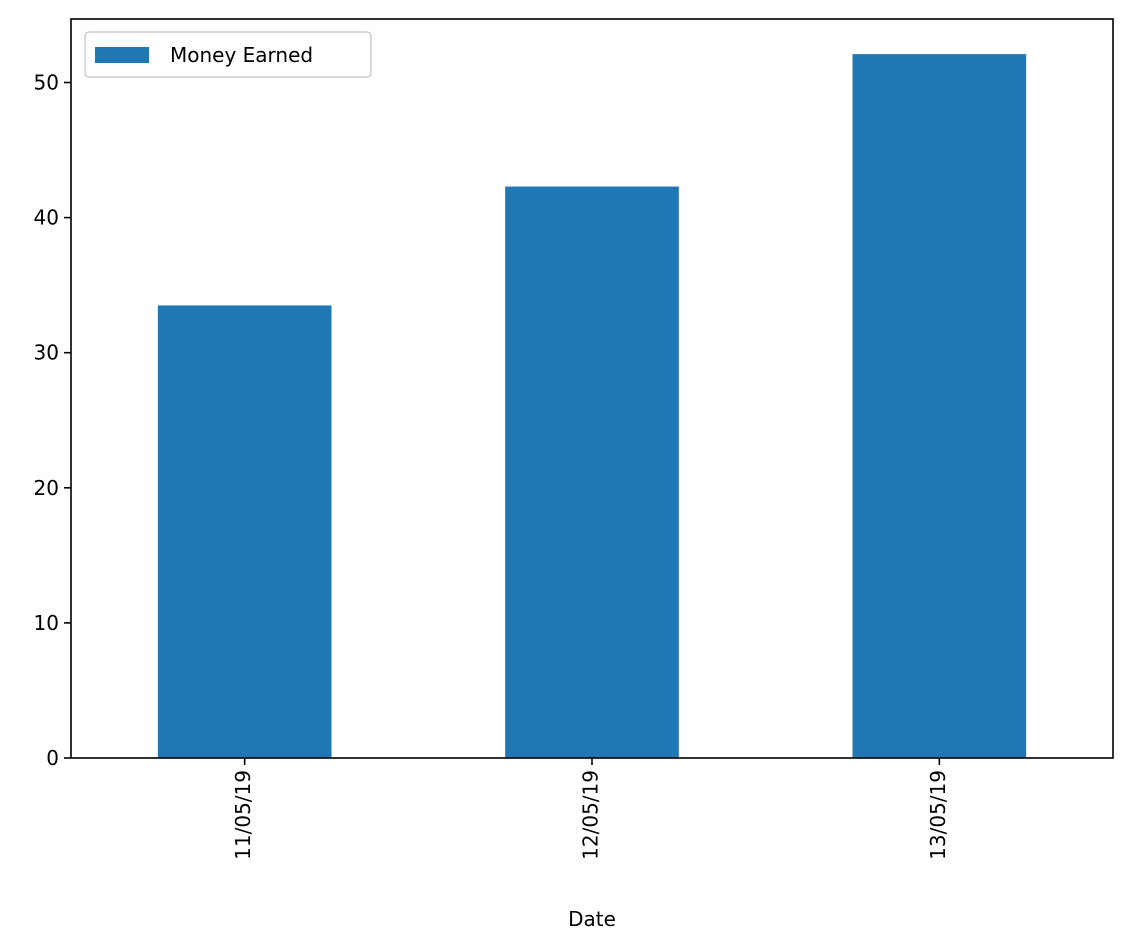 The width and height of the screenshot is (1132, 952). Describe the element at coordinates (46, 488) in the screenshot. I see `y-tick-label: 20` at that location.